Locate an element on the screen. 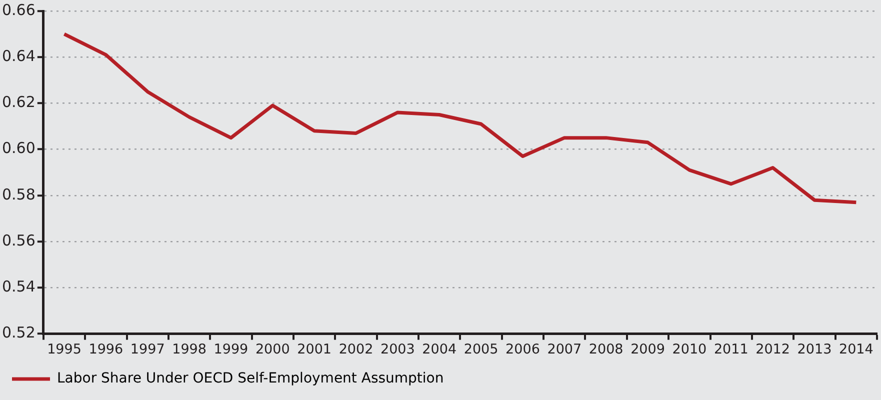 The image size is (881, 400). x-tick-label: 1999 is located at coordinates (231, 349).